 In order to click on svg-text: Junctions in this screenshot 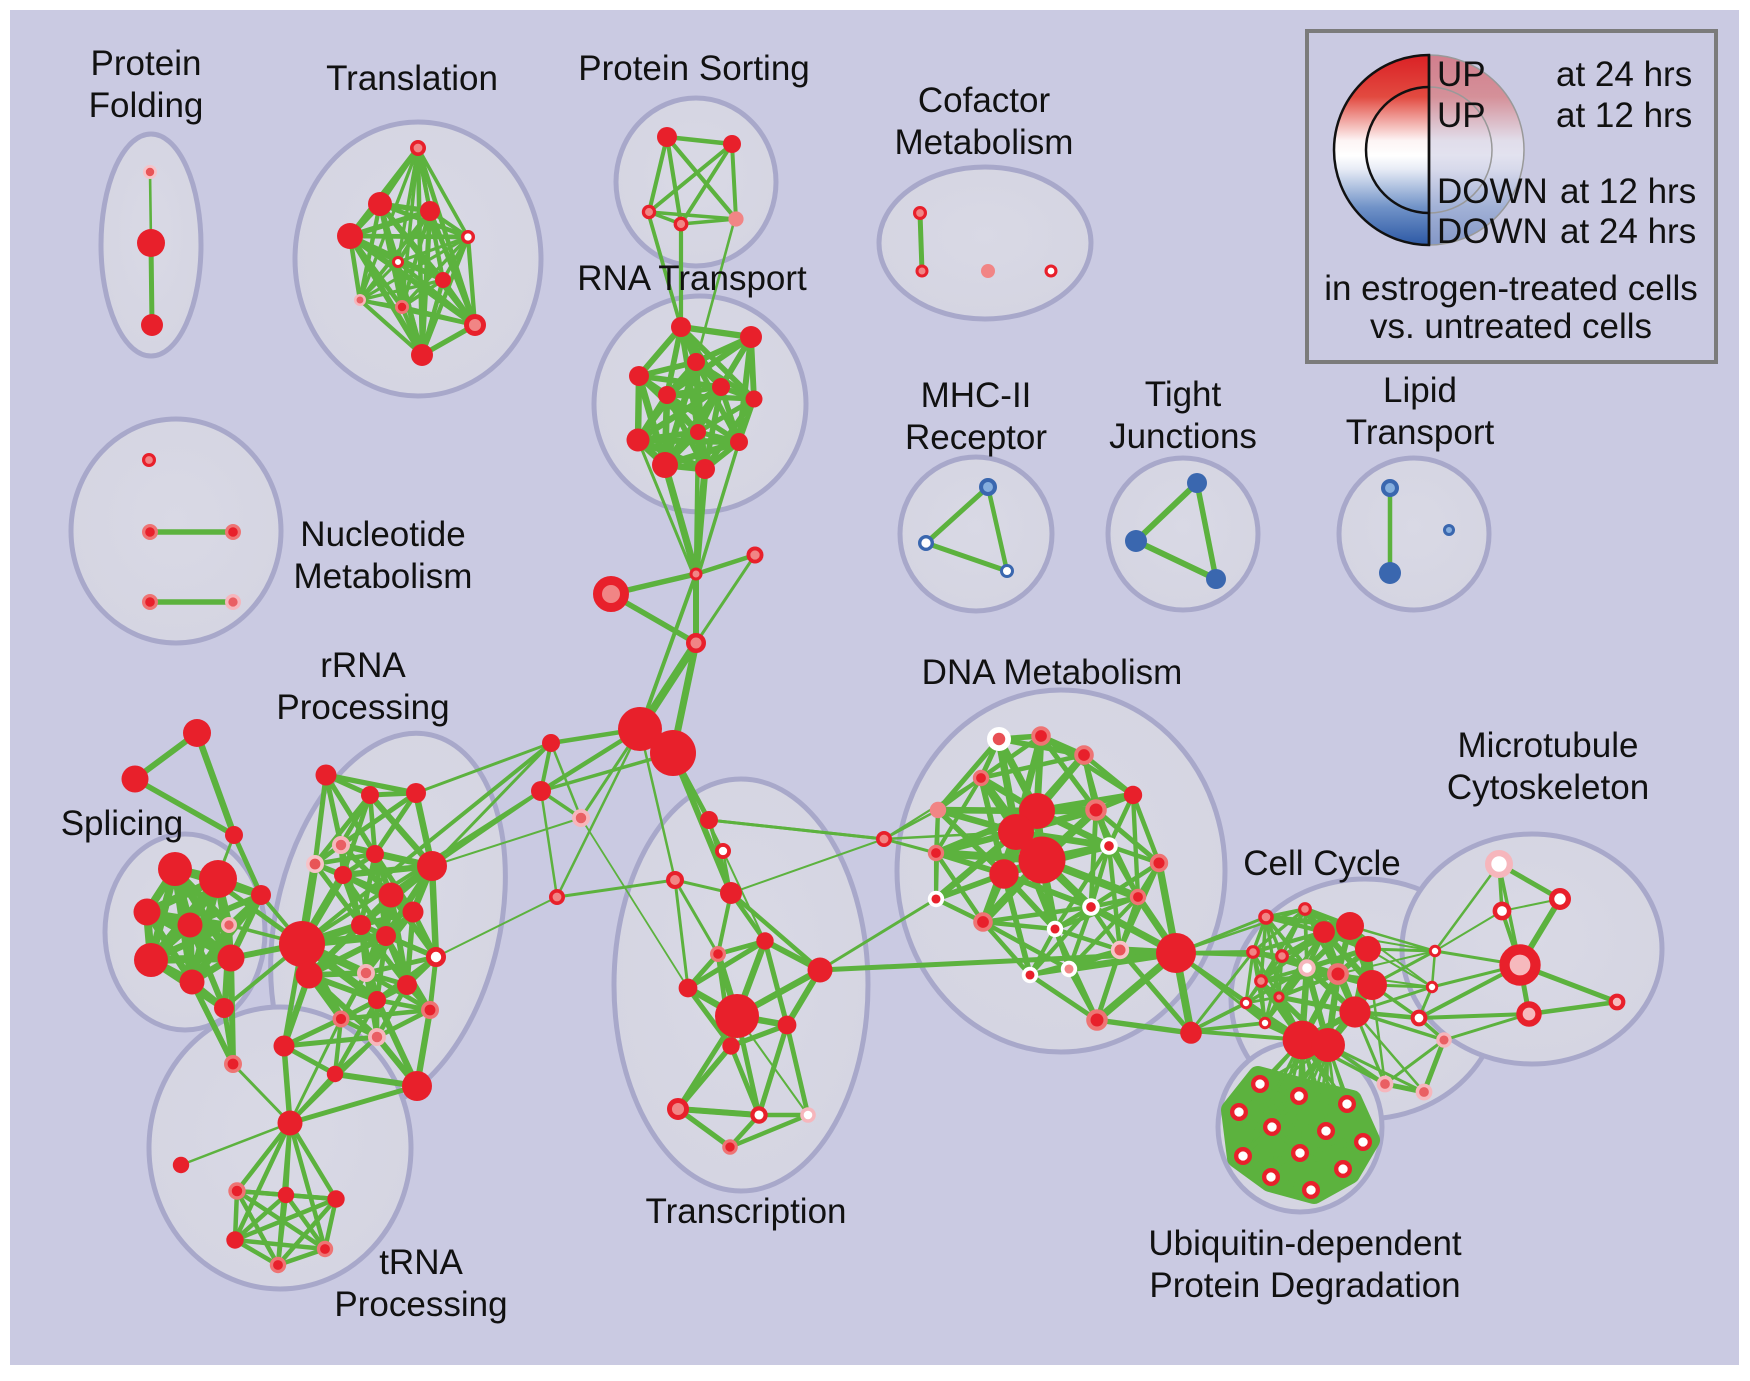, I will do `click(1183, 436)`.